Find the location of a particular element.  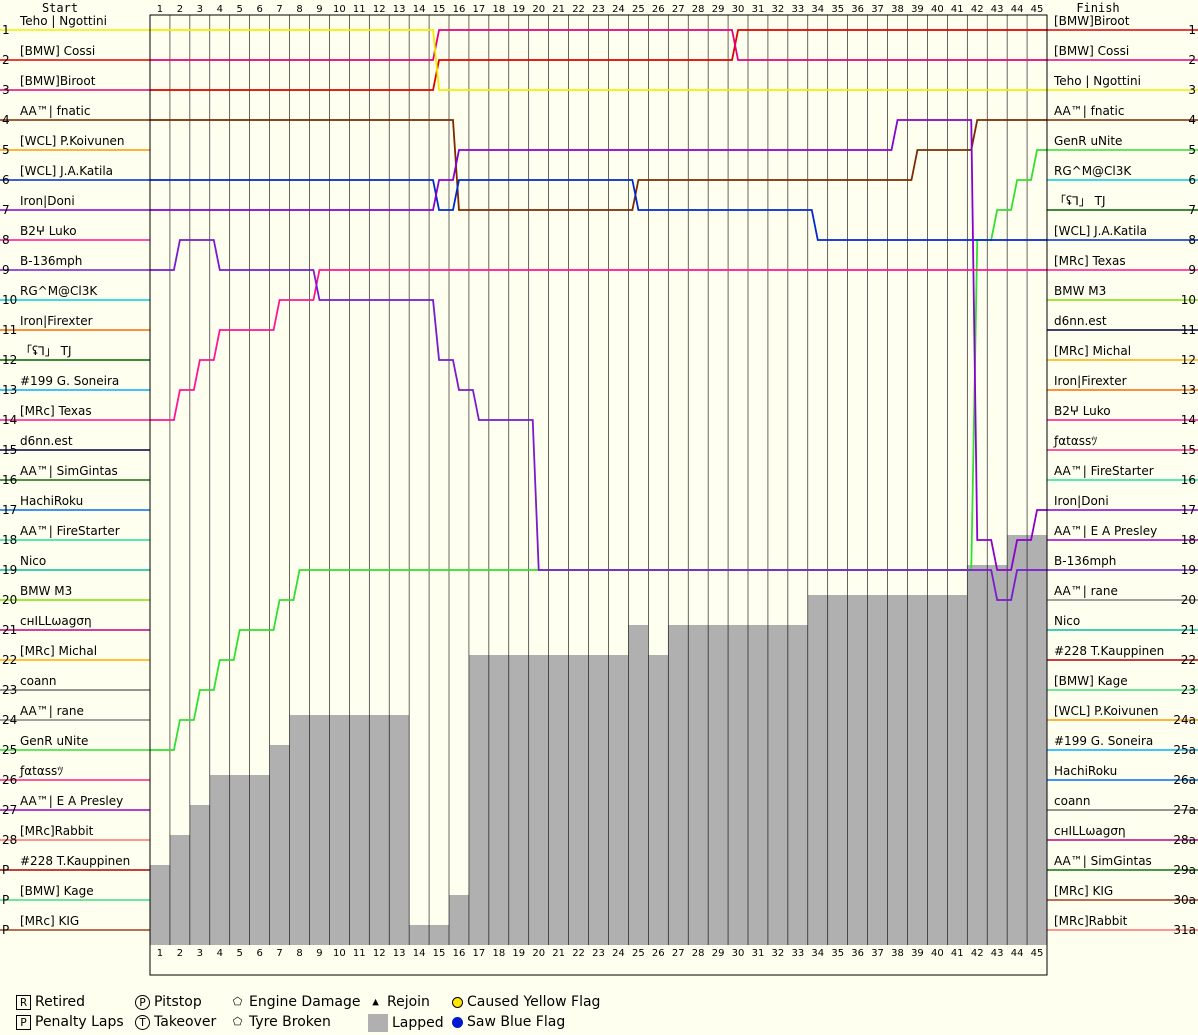

start-position-number: 19 is located at coordinates (9, 570).